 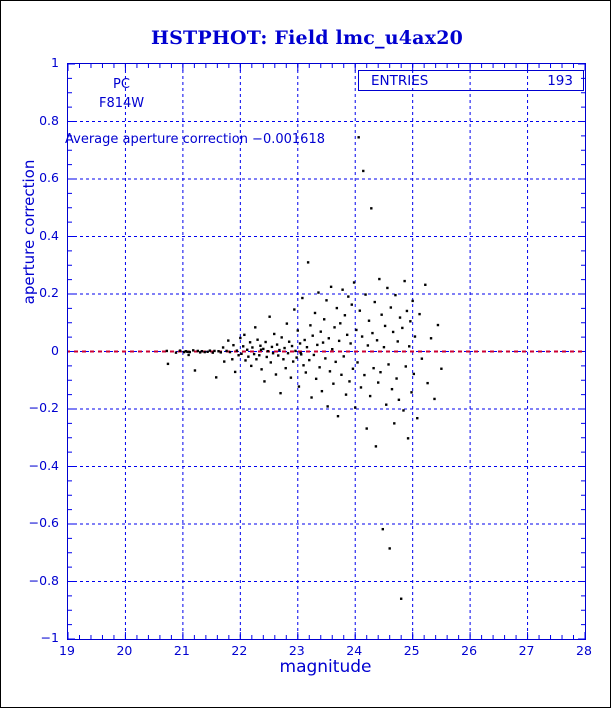 What do you see at coordinates (43, 580) in the screenshot?
I see `y-tick-label: −0.8` at bounding box center [43, 580].